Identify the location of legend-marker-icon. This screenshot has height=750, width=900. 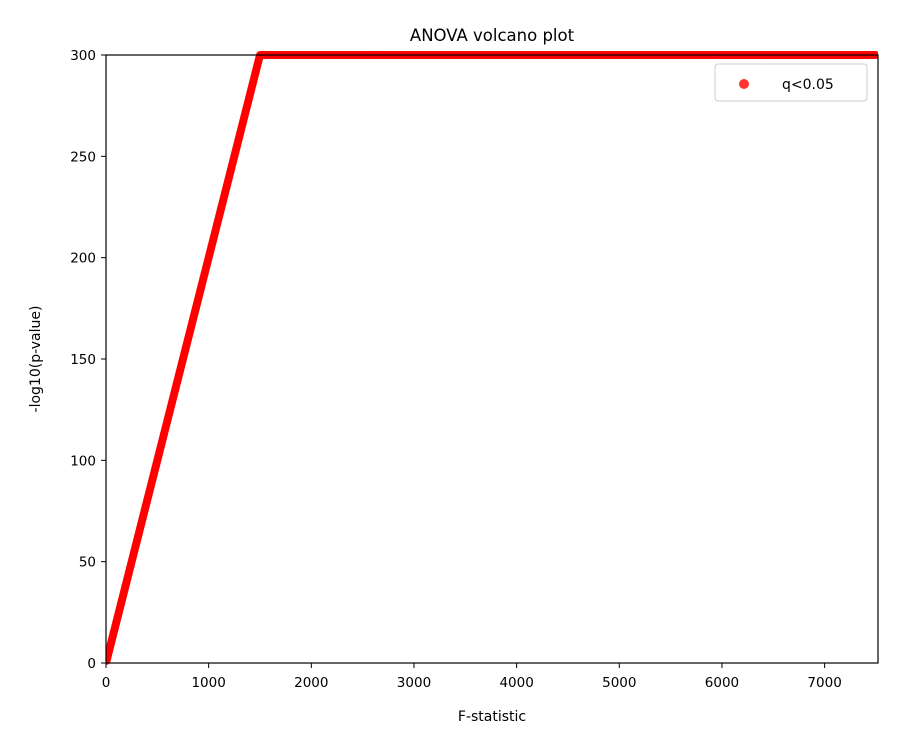
(744, 84).